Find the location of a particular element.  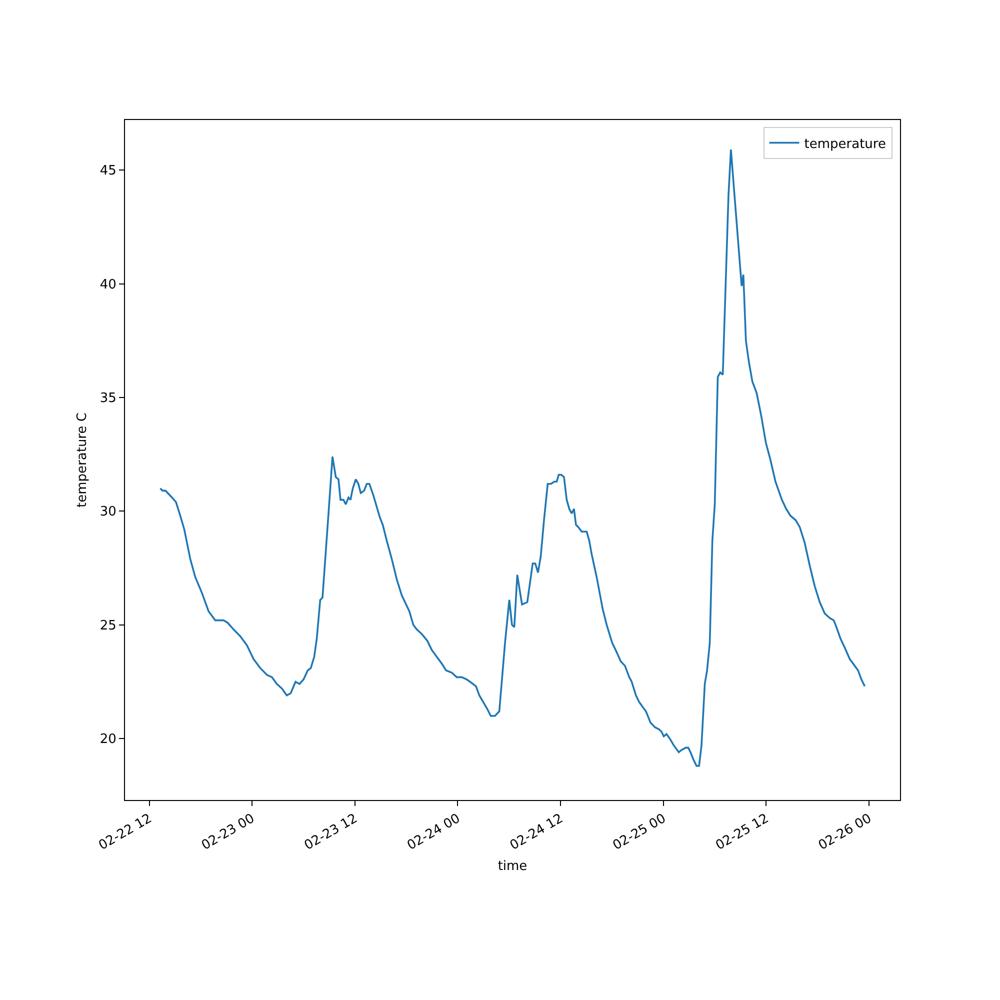

y-tick-label: 20 is located at coordinates (108, 740).